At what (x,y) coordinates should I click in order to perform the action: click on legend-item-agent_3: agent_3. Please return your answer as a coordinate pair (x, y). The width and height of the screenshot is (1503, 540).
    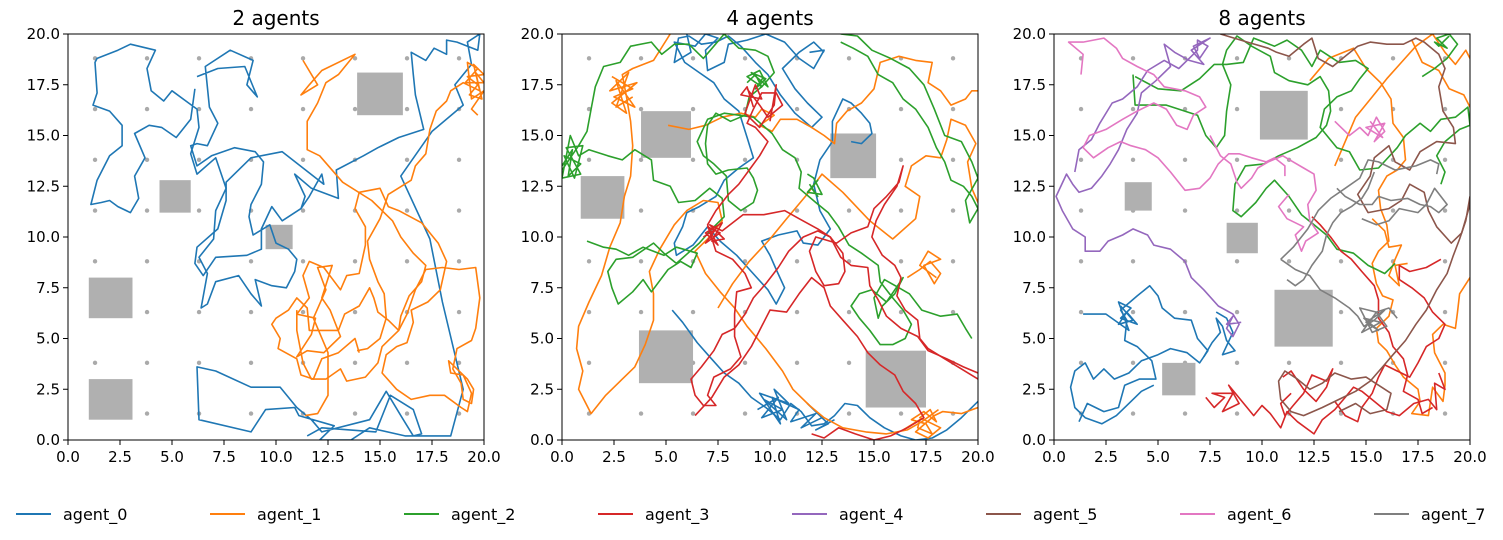
    Looking at the image, I should click on (653, 515).